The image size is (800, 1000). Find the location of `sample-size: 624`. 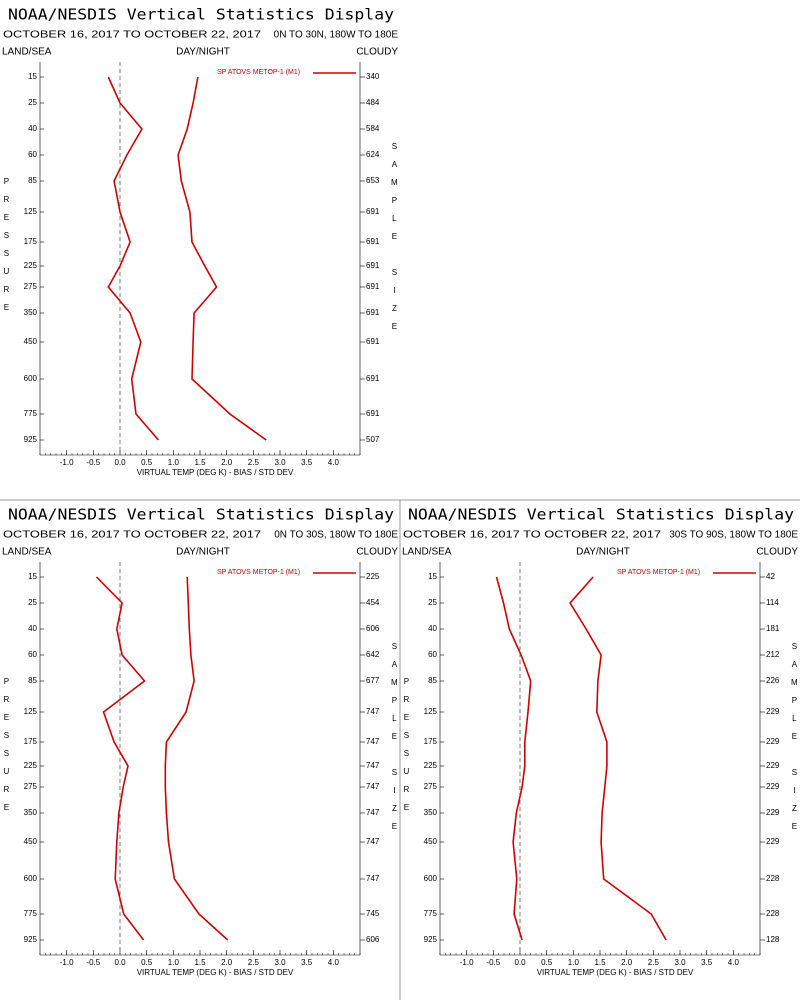

sample-size: 624 is located at coordinates (373, 154).